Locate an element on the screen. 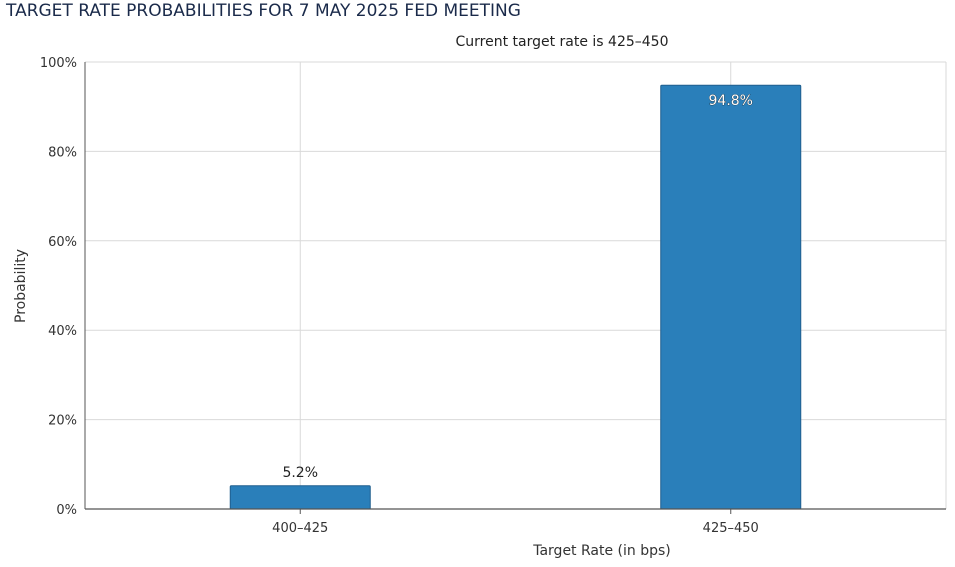 The width and height of the screenshot is (955, 567). x-tick-label: 425–450 is located at coordinates (731, 528).